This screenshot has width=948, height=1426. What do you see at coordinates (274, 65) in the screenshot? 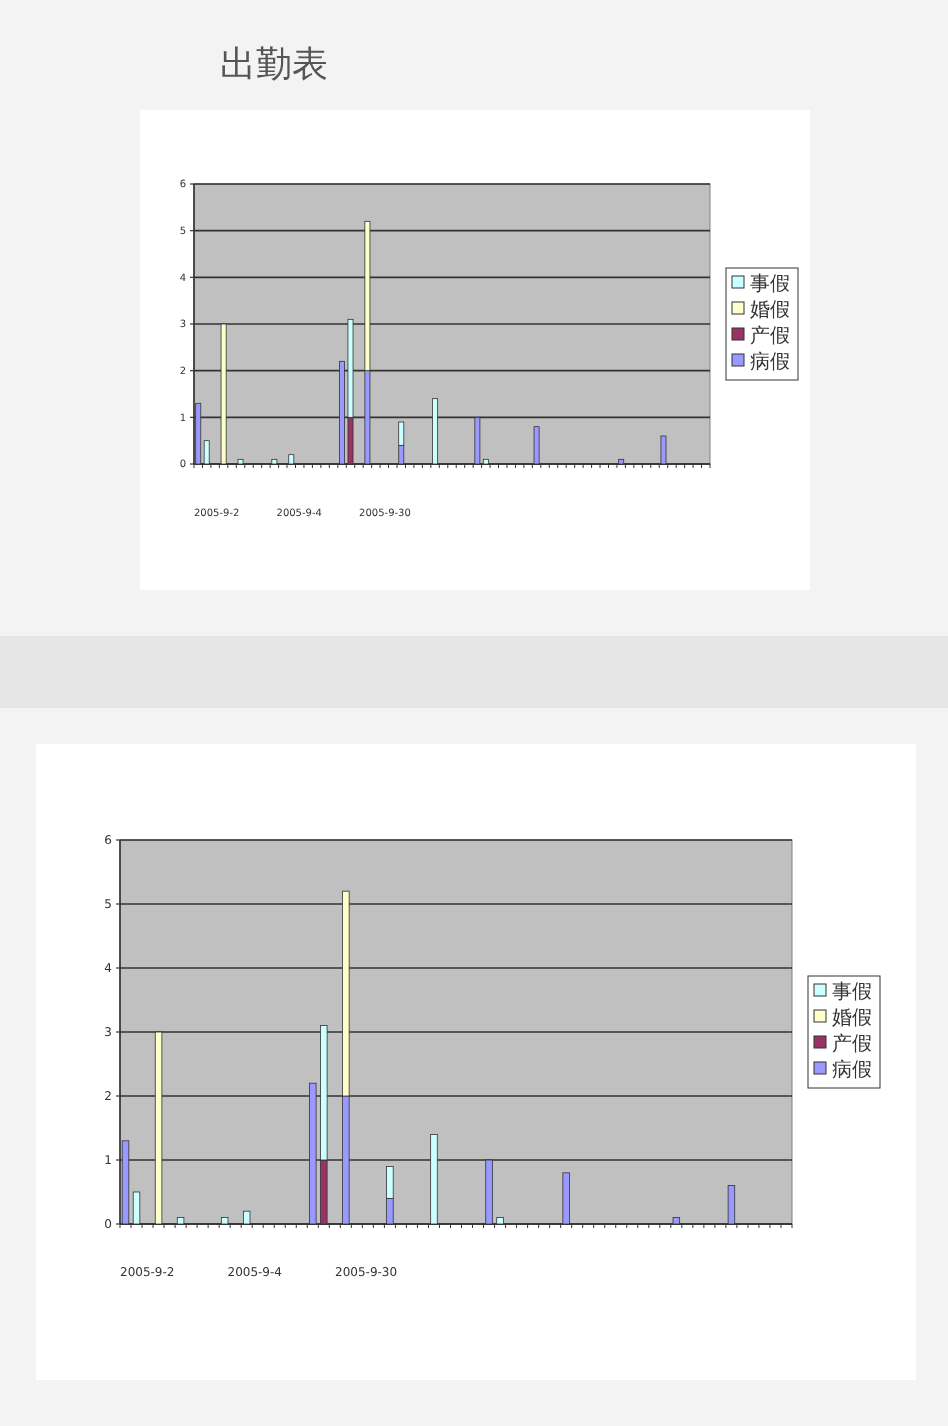
I see `chart-title: 出勤表` at bounding box center [274, 65].